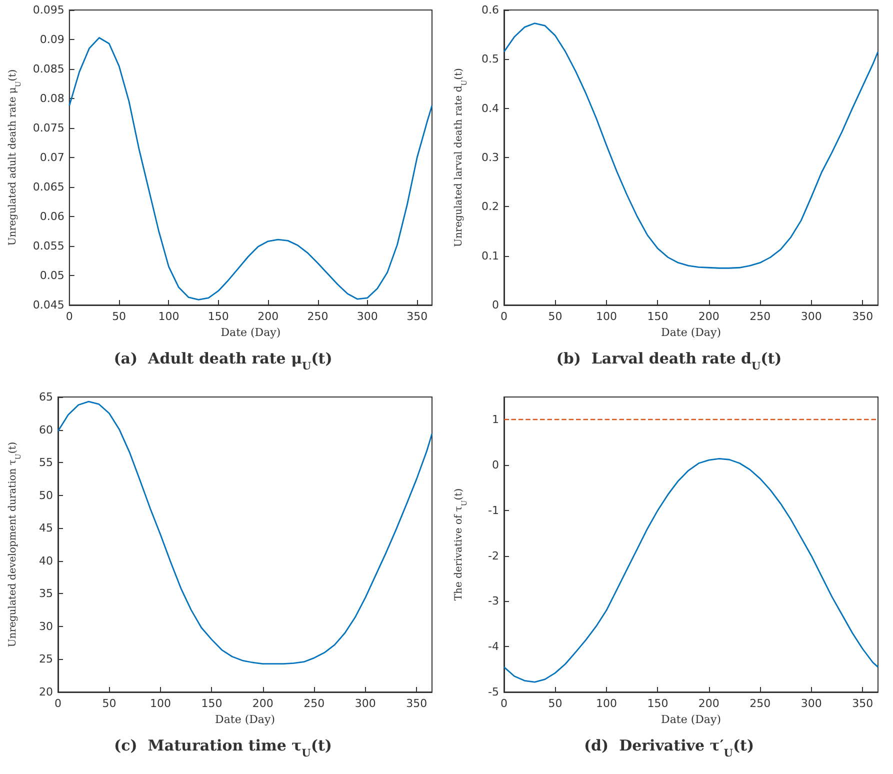 This screenshot has width=893, height=774. Describe the element at coordinates (493, 555) in the screenshot. I see `y-tick-label: -2` at that location.